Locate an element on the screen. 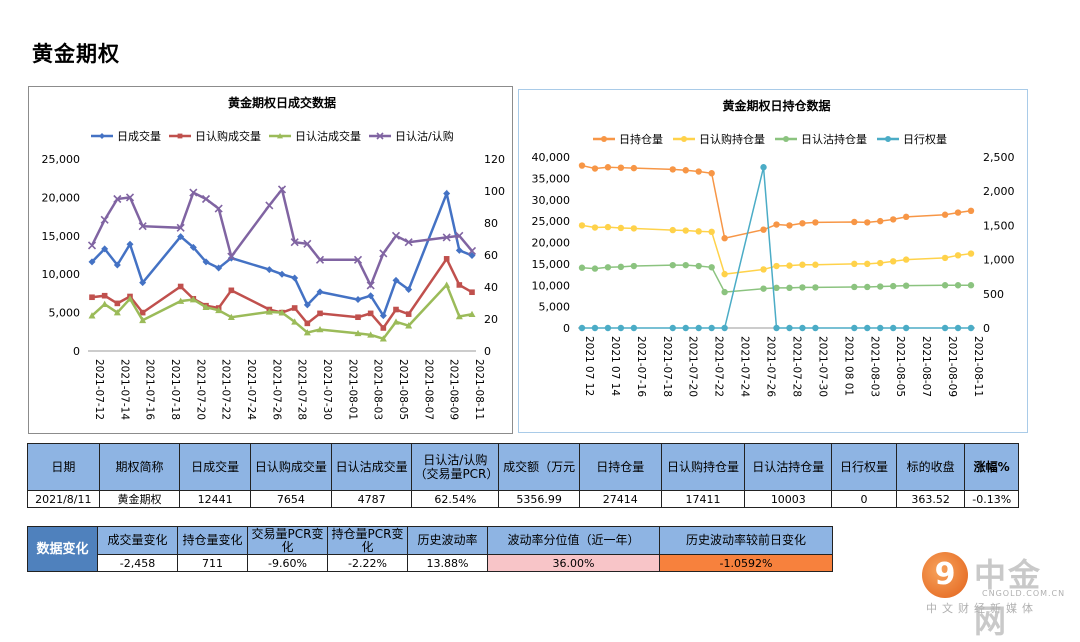 The height and width of the screenshot is (642, 1080). header-cell: 期权简称 is located at coordinates (139, 467).